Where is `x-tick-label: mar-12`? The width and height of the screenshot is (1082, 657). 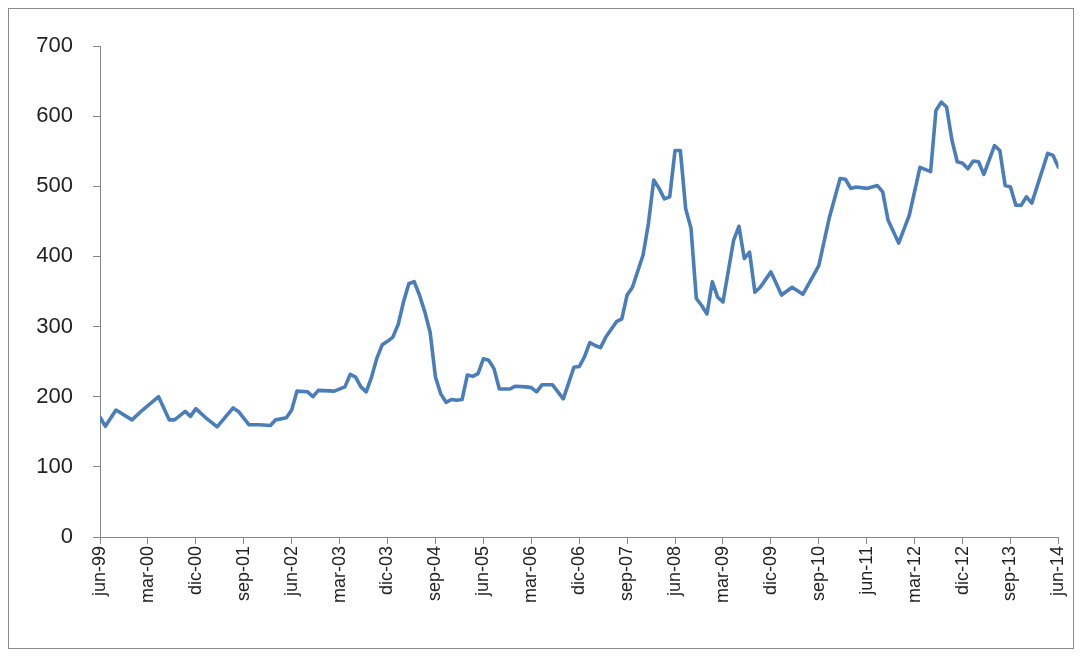 x-tick-label: mar-12 is located at coordinates (913, 575).